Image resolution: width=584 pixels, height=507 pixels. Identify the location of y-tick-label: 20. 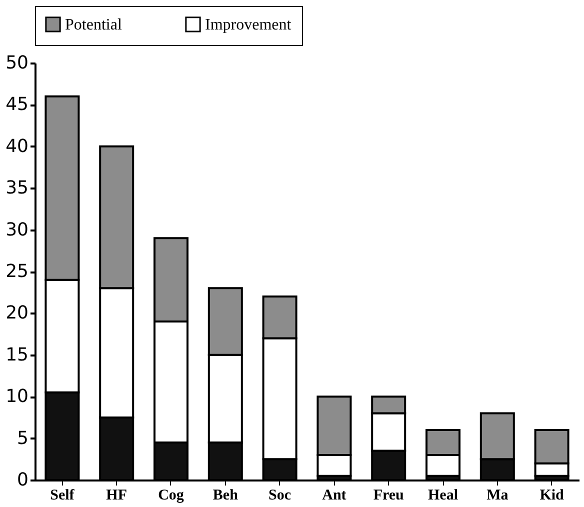
(17, 313).